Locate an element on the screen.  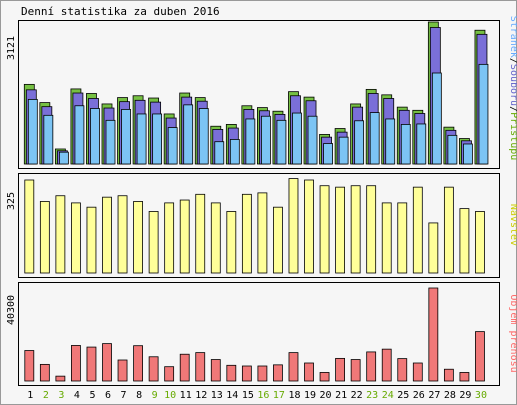
bar-Objem přenosu-day-4 is located at coordinates (76, 363).